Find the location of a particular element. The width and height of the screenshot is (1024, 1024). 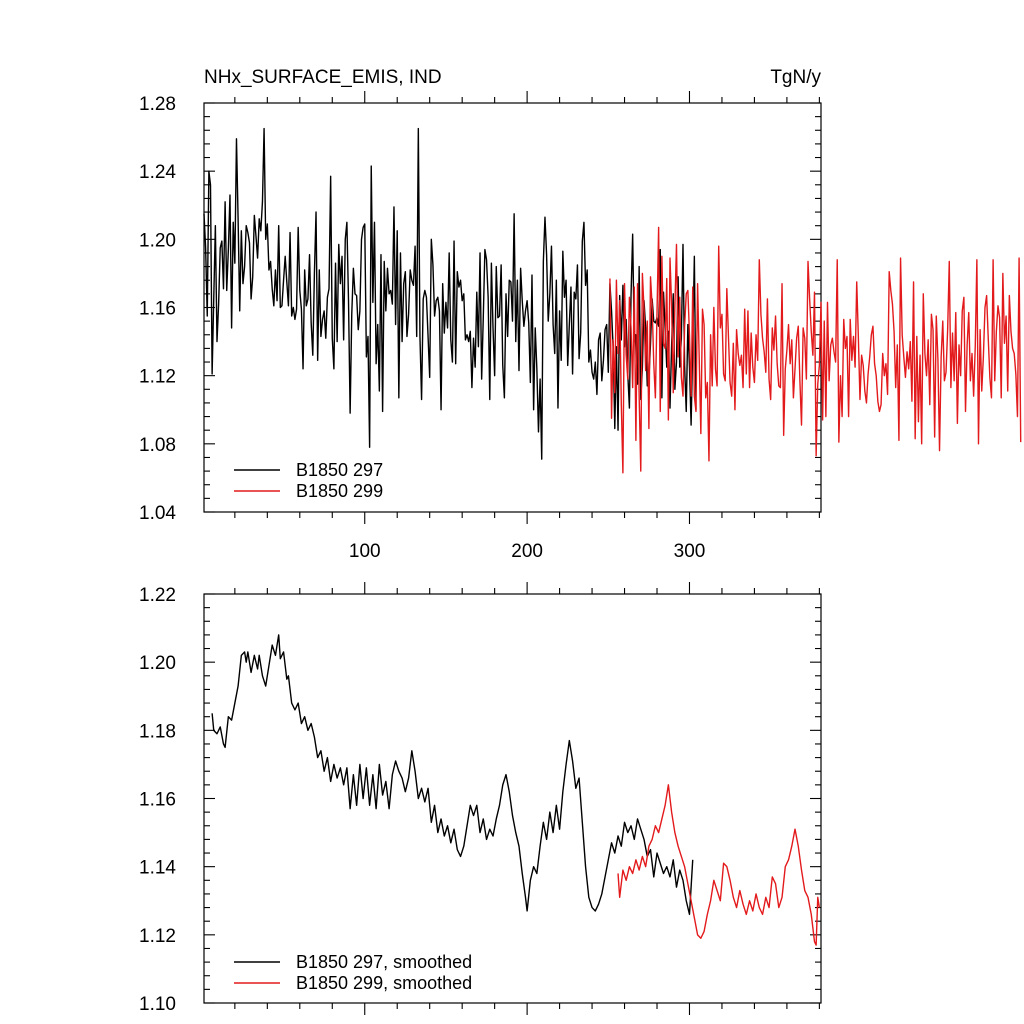

y-tick-label: 1.04 is located at coordinates (157, 513).